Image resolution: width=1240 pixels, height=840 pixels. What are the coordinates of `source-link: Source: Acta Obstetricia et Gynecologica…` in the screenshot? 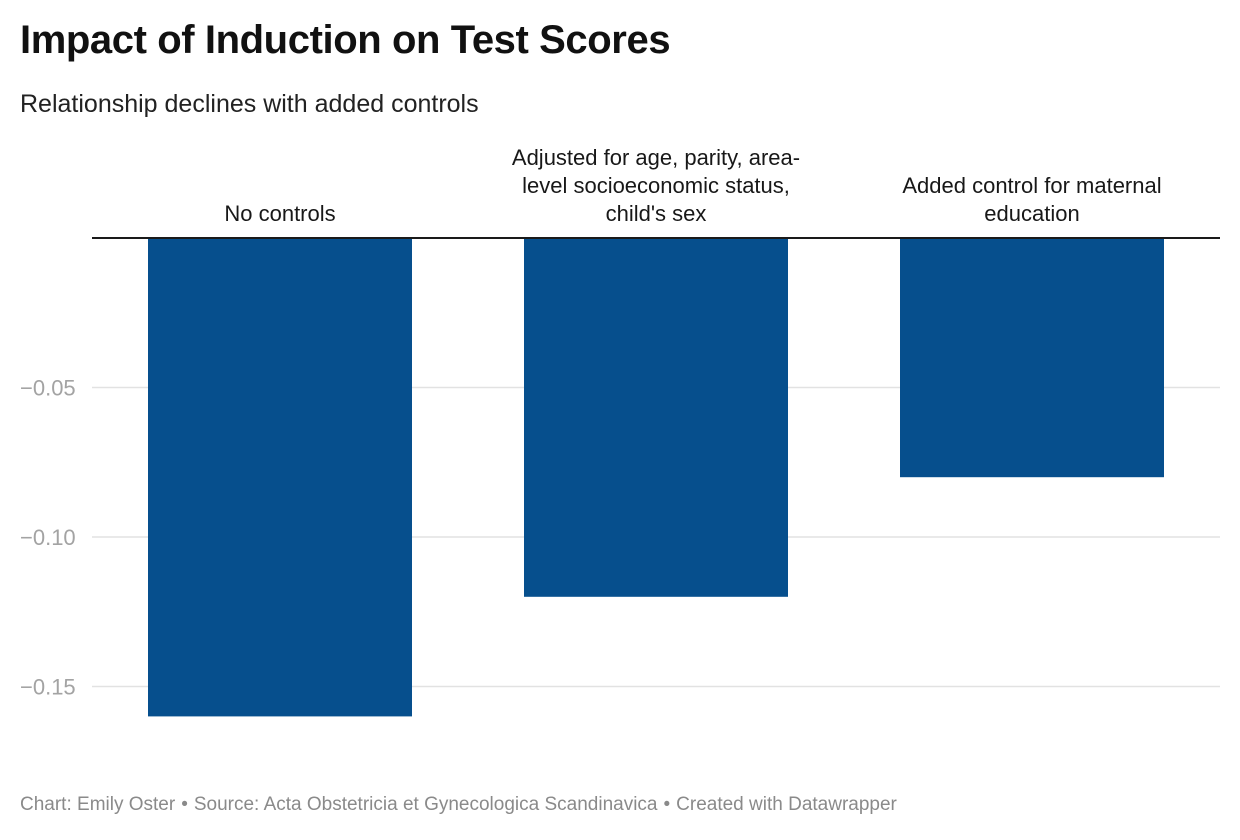 It's located at (425, 804).